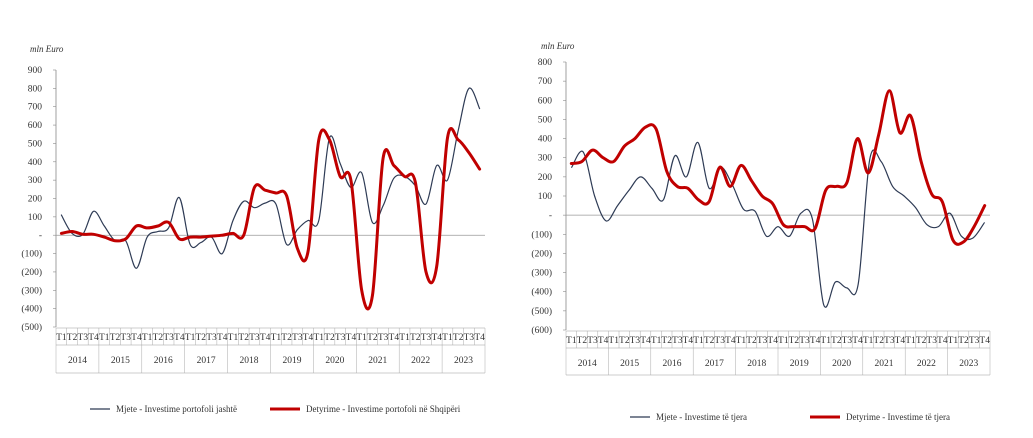 This screenshot has width=1033, height=438. I want to click on liabilities-series-line, so click(778, 167).